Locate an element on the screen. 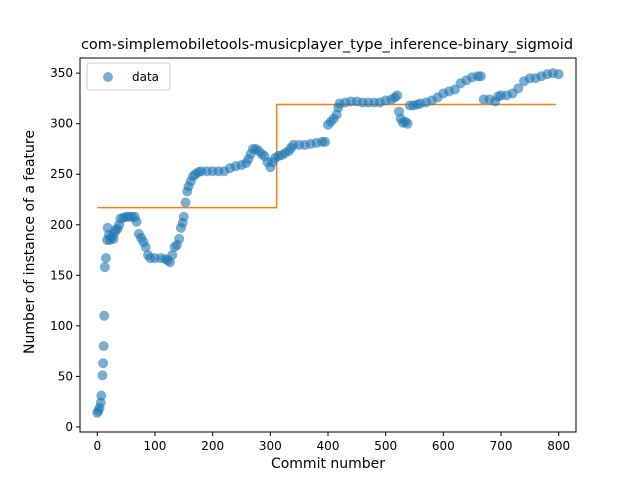  x-tick-label: 700 is located at coordinates (501, 446).